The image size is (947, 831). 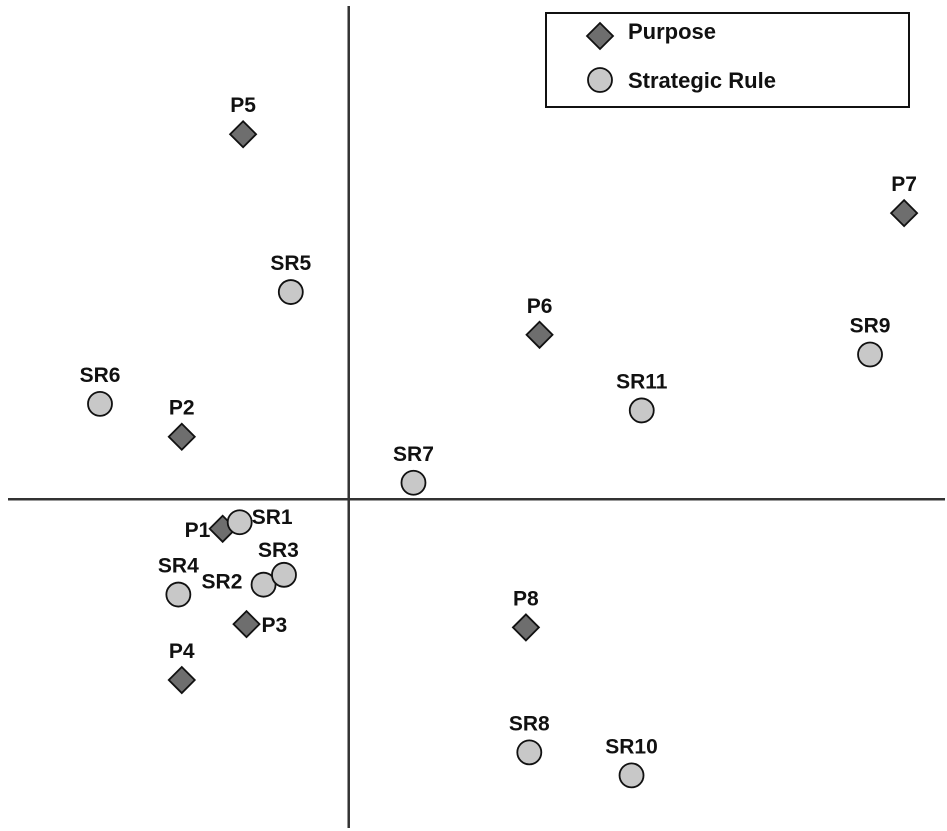 What do you see at coordinates (870, 326) in the screenshot?
I see `point-sr9-label: SR9` at bounding box center [870, 326].